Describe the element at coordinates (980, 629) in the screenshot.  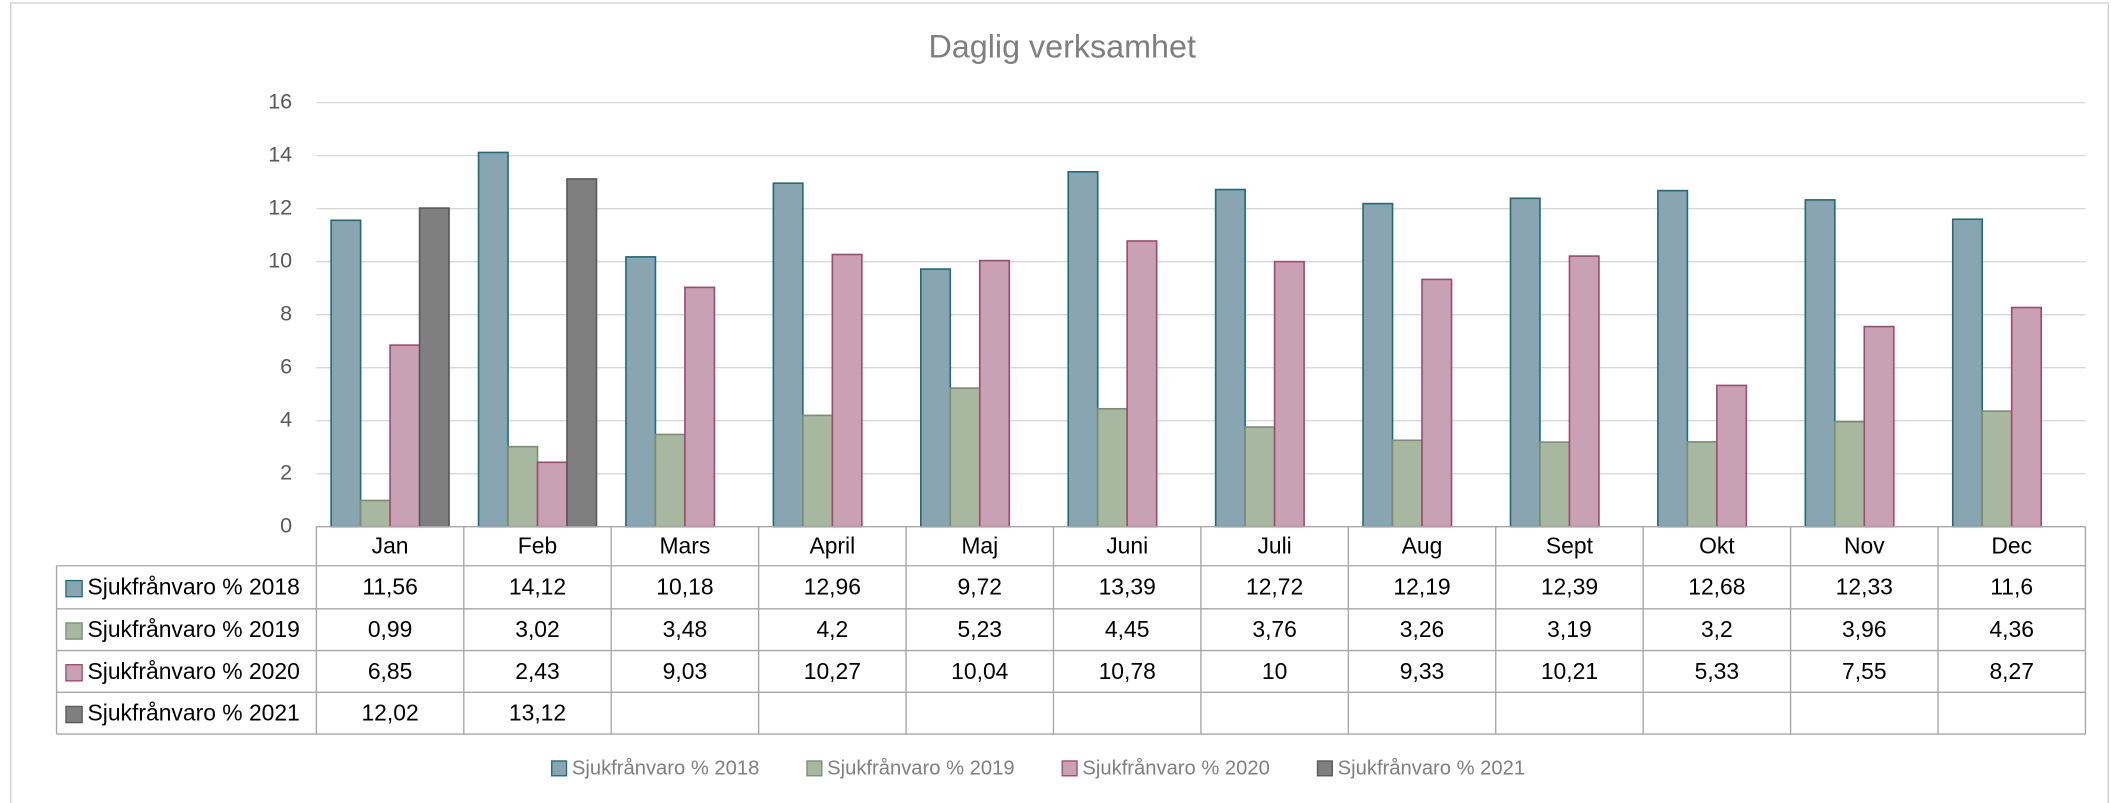
I see `table-cell: 5,23` at that location.